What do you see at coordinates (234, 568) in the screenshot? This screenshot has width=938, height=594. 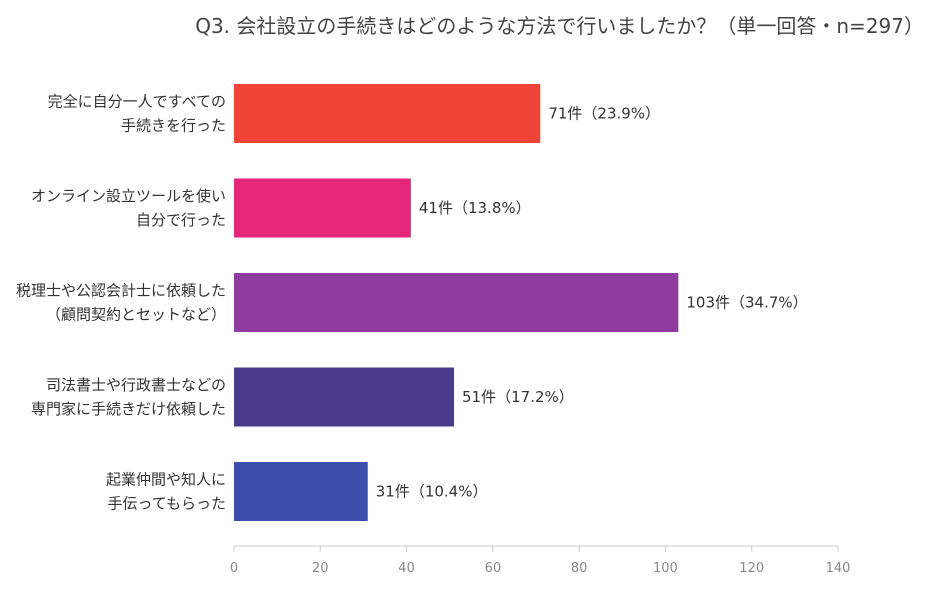 I see `x-tick-label-0: 0` at bounding box center [234, 568].